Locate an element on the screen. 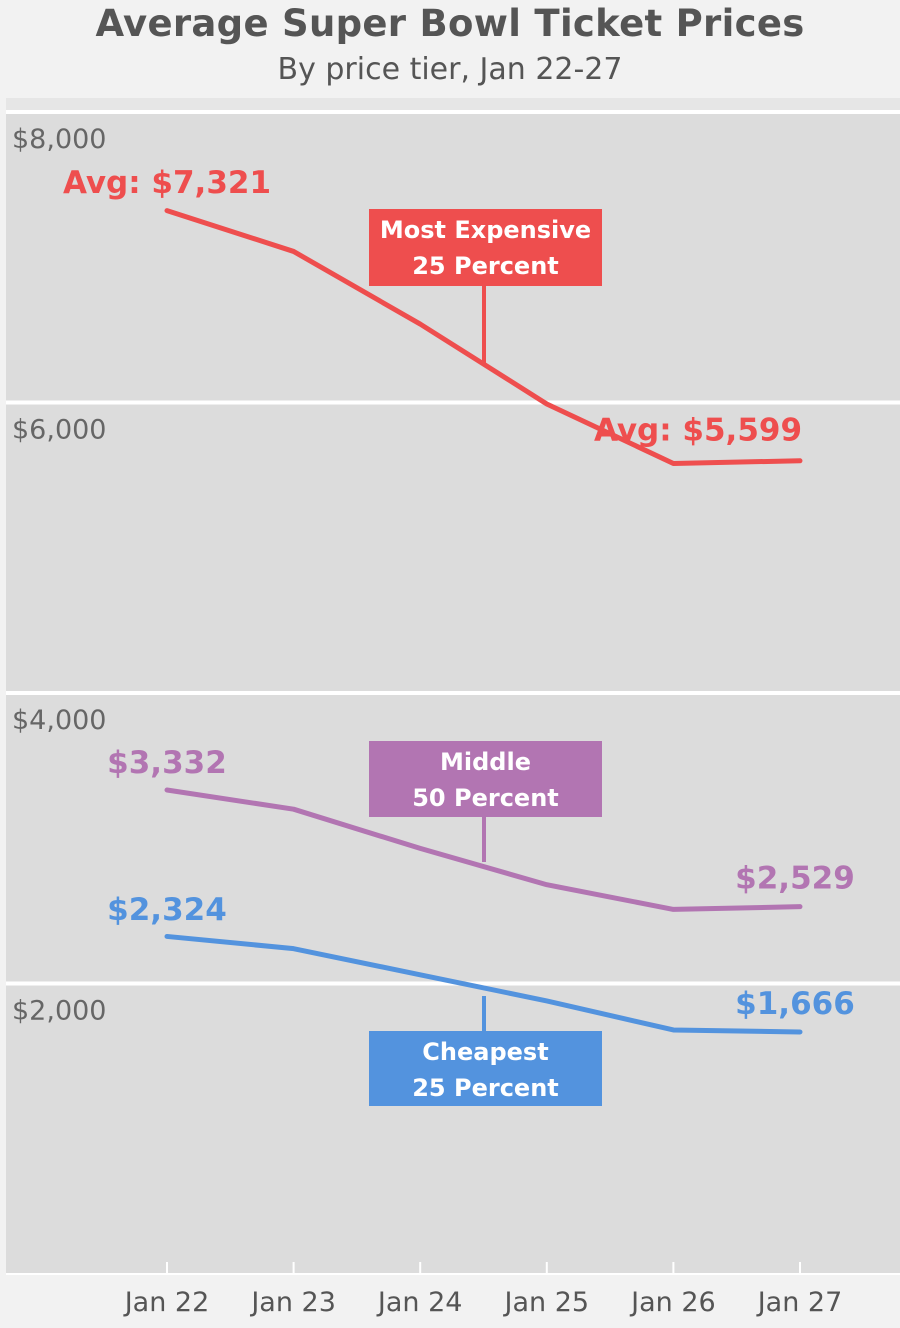 This screenshot has width=900, height=1328. x-tick-label: Jan 25 is located at coordinates (546, 1302).